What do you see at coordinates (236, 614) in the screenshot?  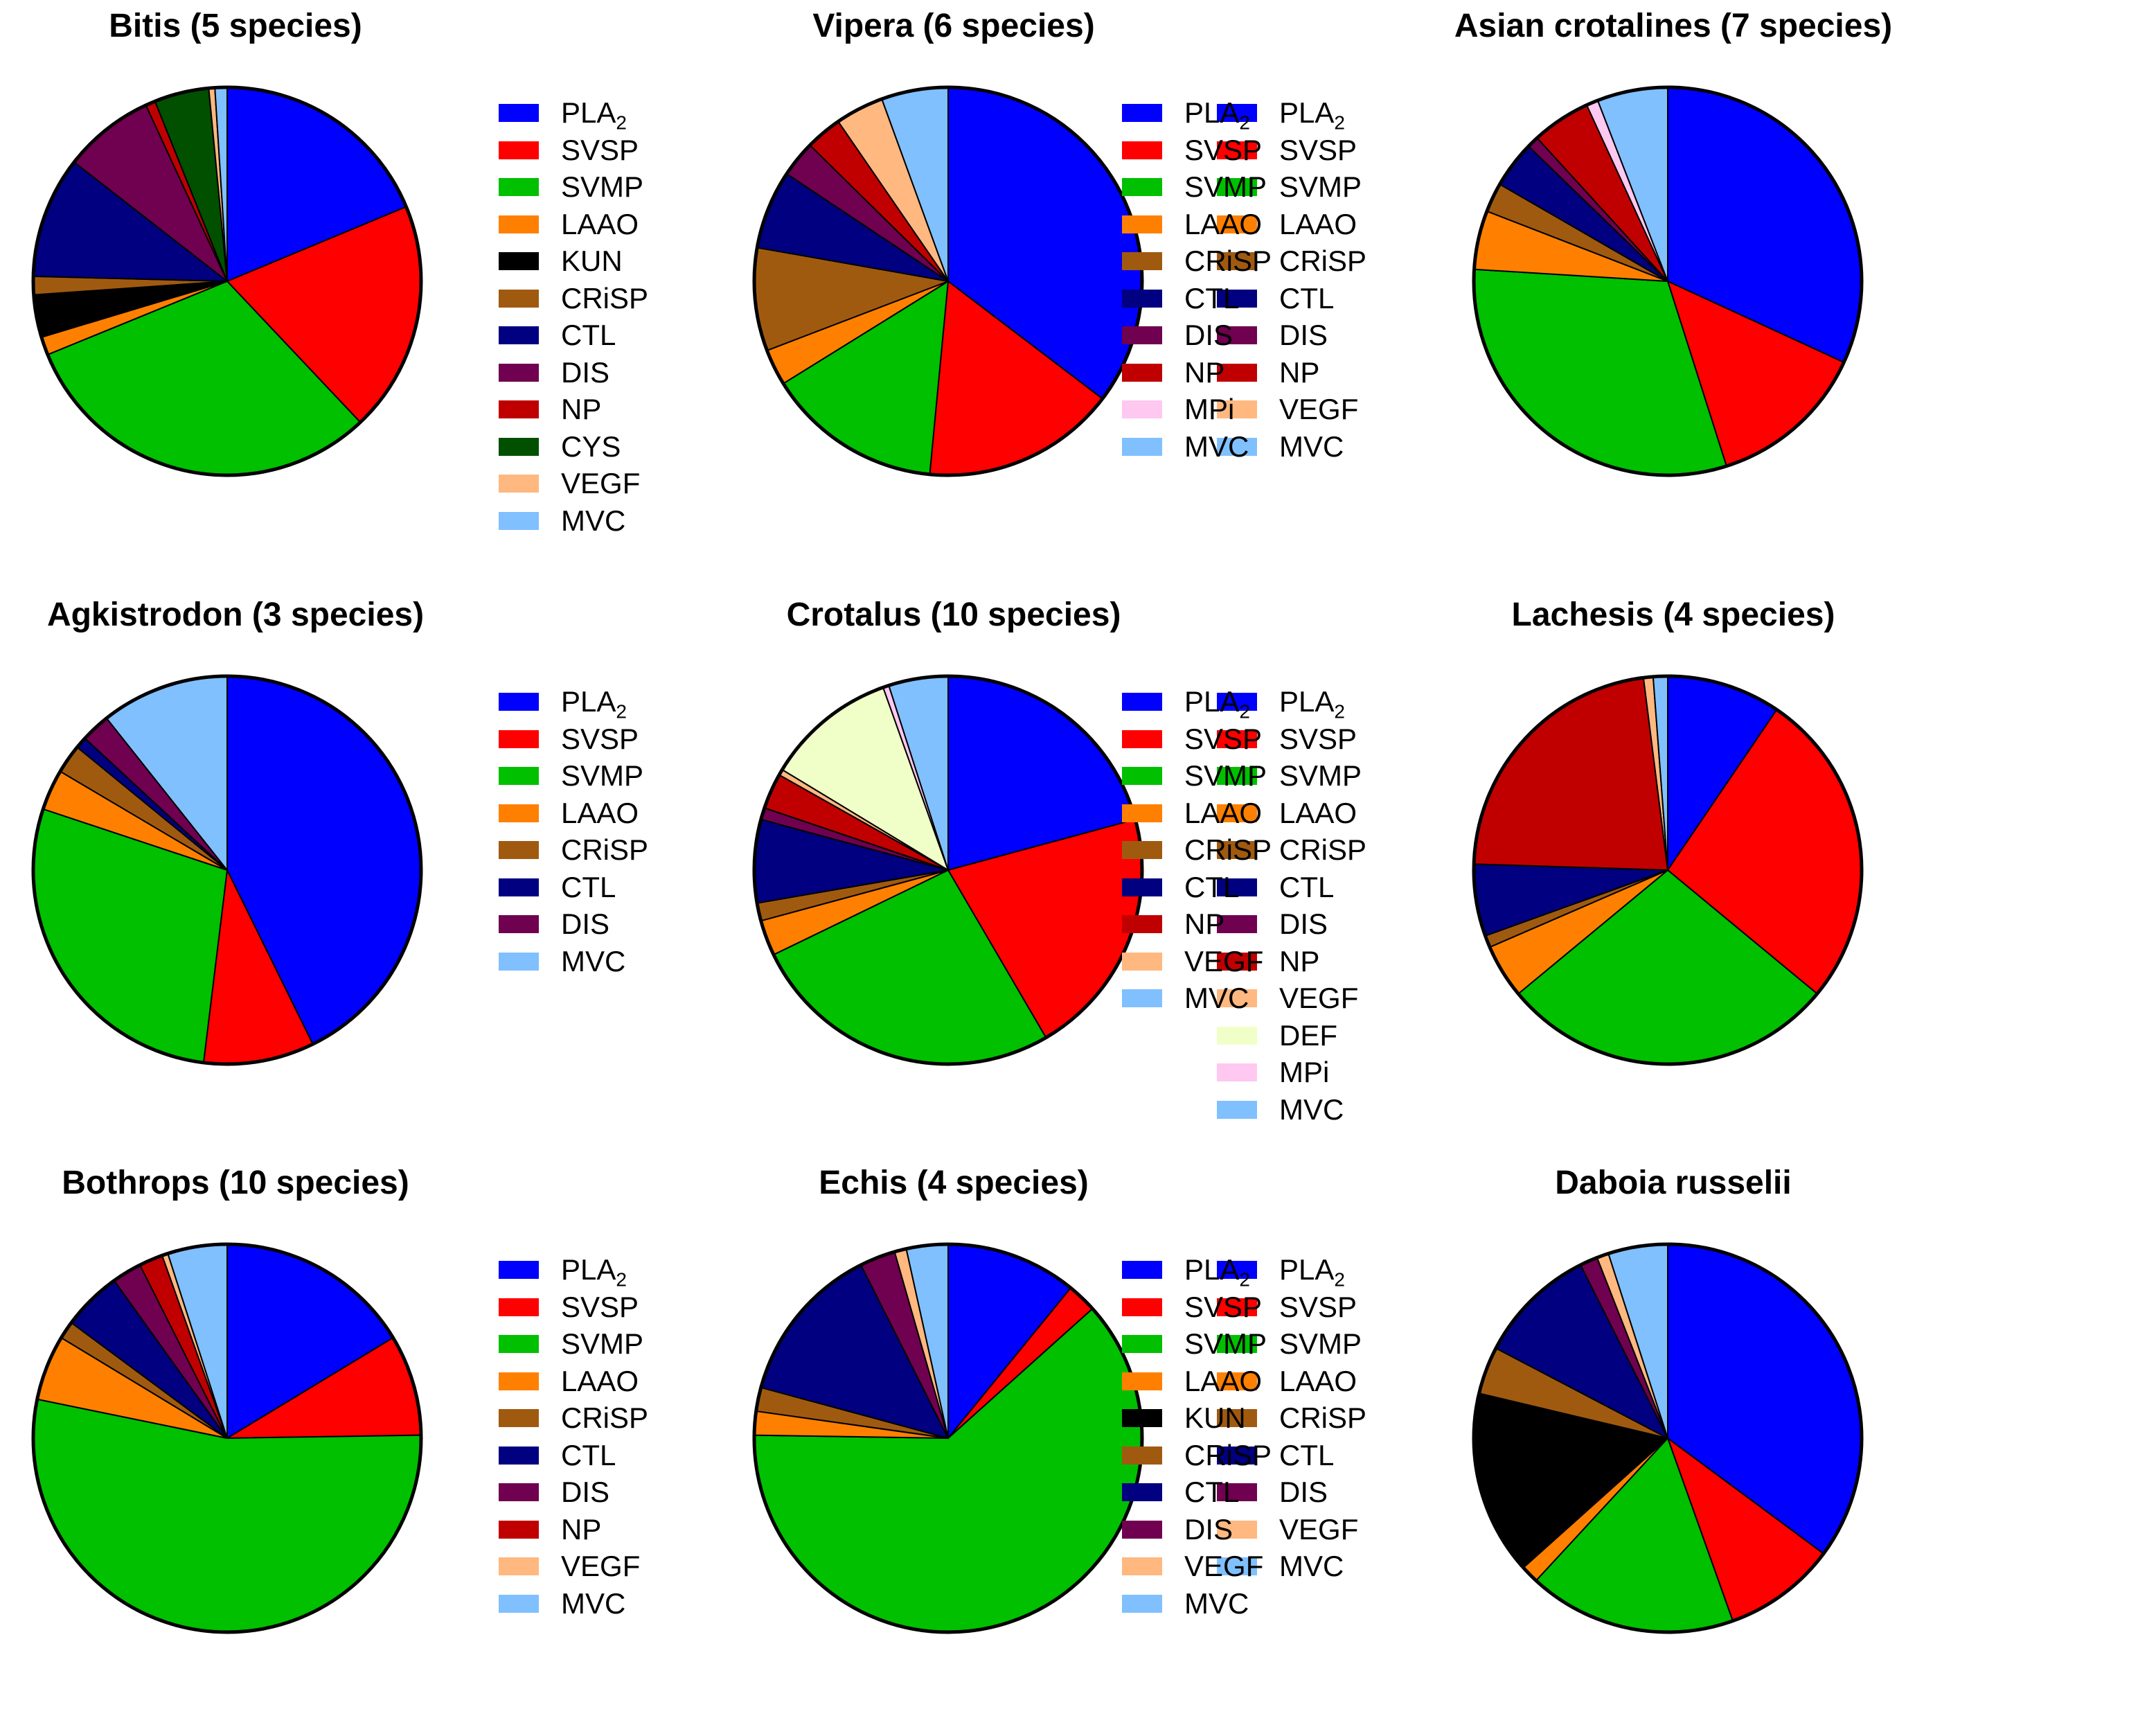 I see `chart-title: Agkistrodon (3 species)` at bounding box center [236, 614].